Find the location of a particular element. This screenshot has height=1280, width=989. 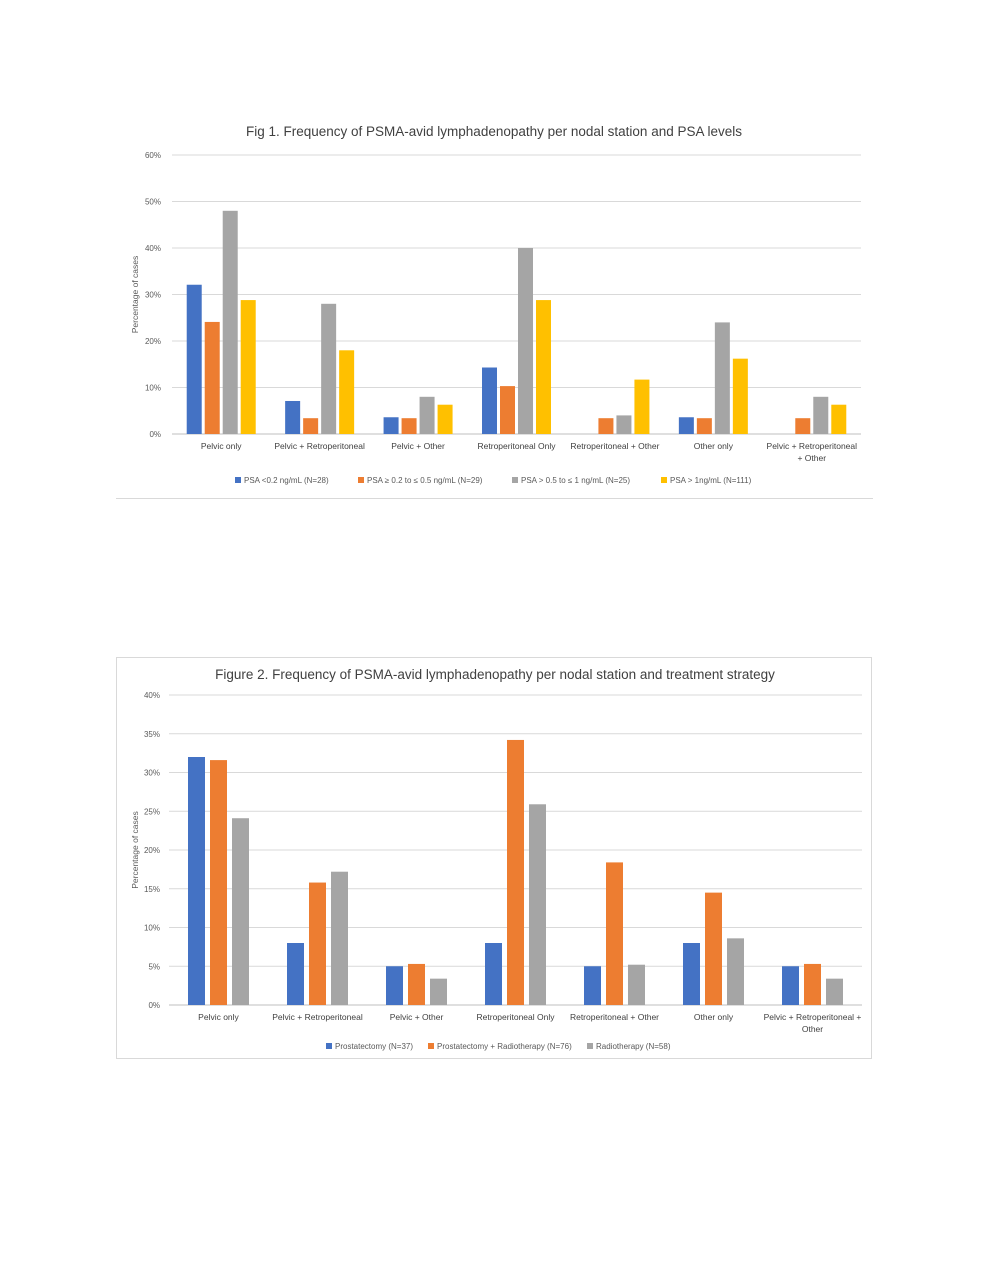

x-tick-label: Other is located at coordinates (812, 1029).